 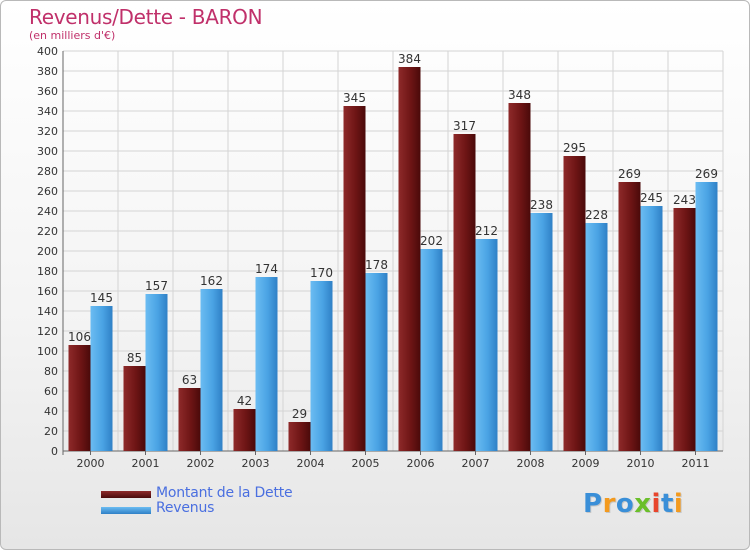 I want to click on data-label: 145, so click(x=101, y=298).